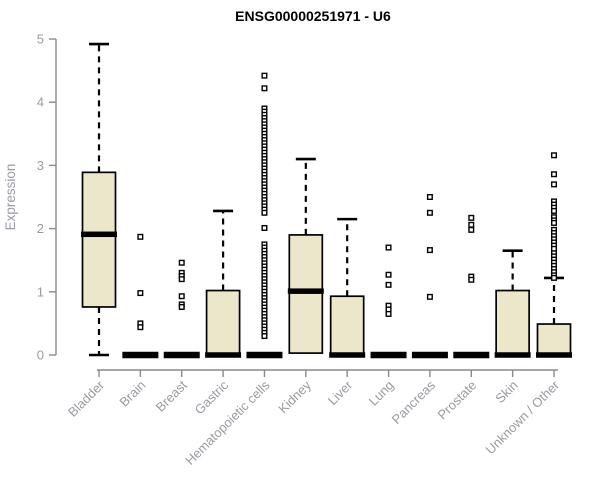 This screenshot has height=500, width=600. I want to click on chart-title: ENSG00000251971 - U6, so click(313, 16).